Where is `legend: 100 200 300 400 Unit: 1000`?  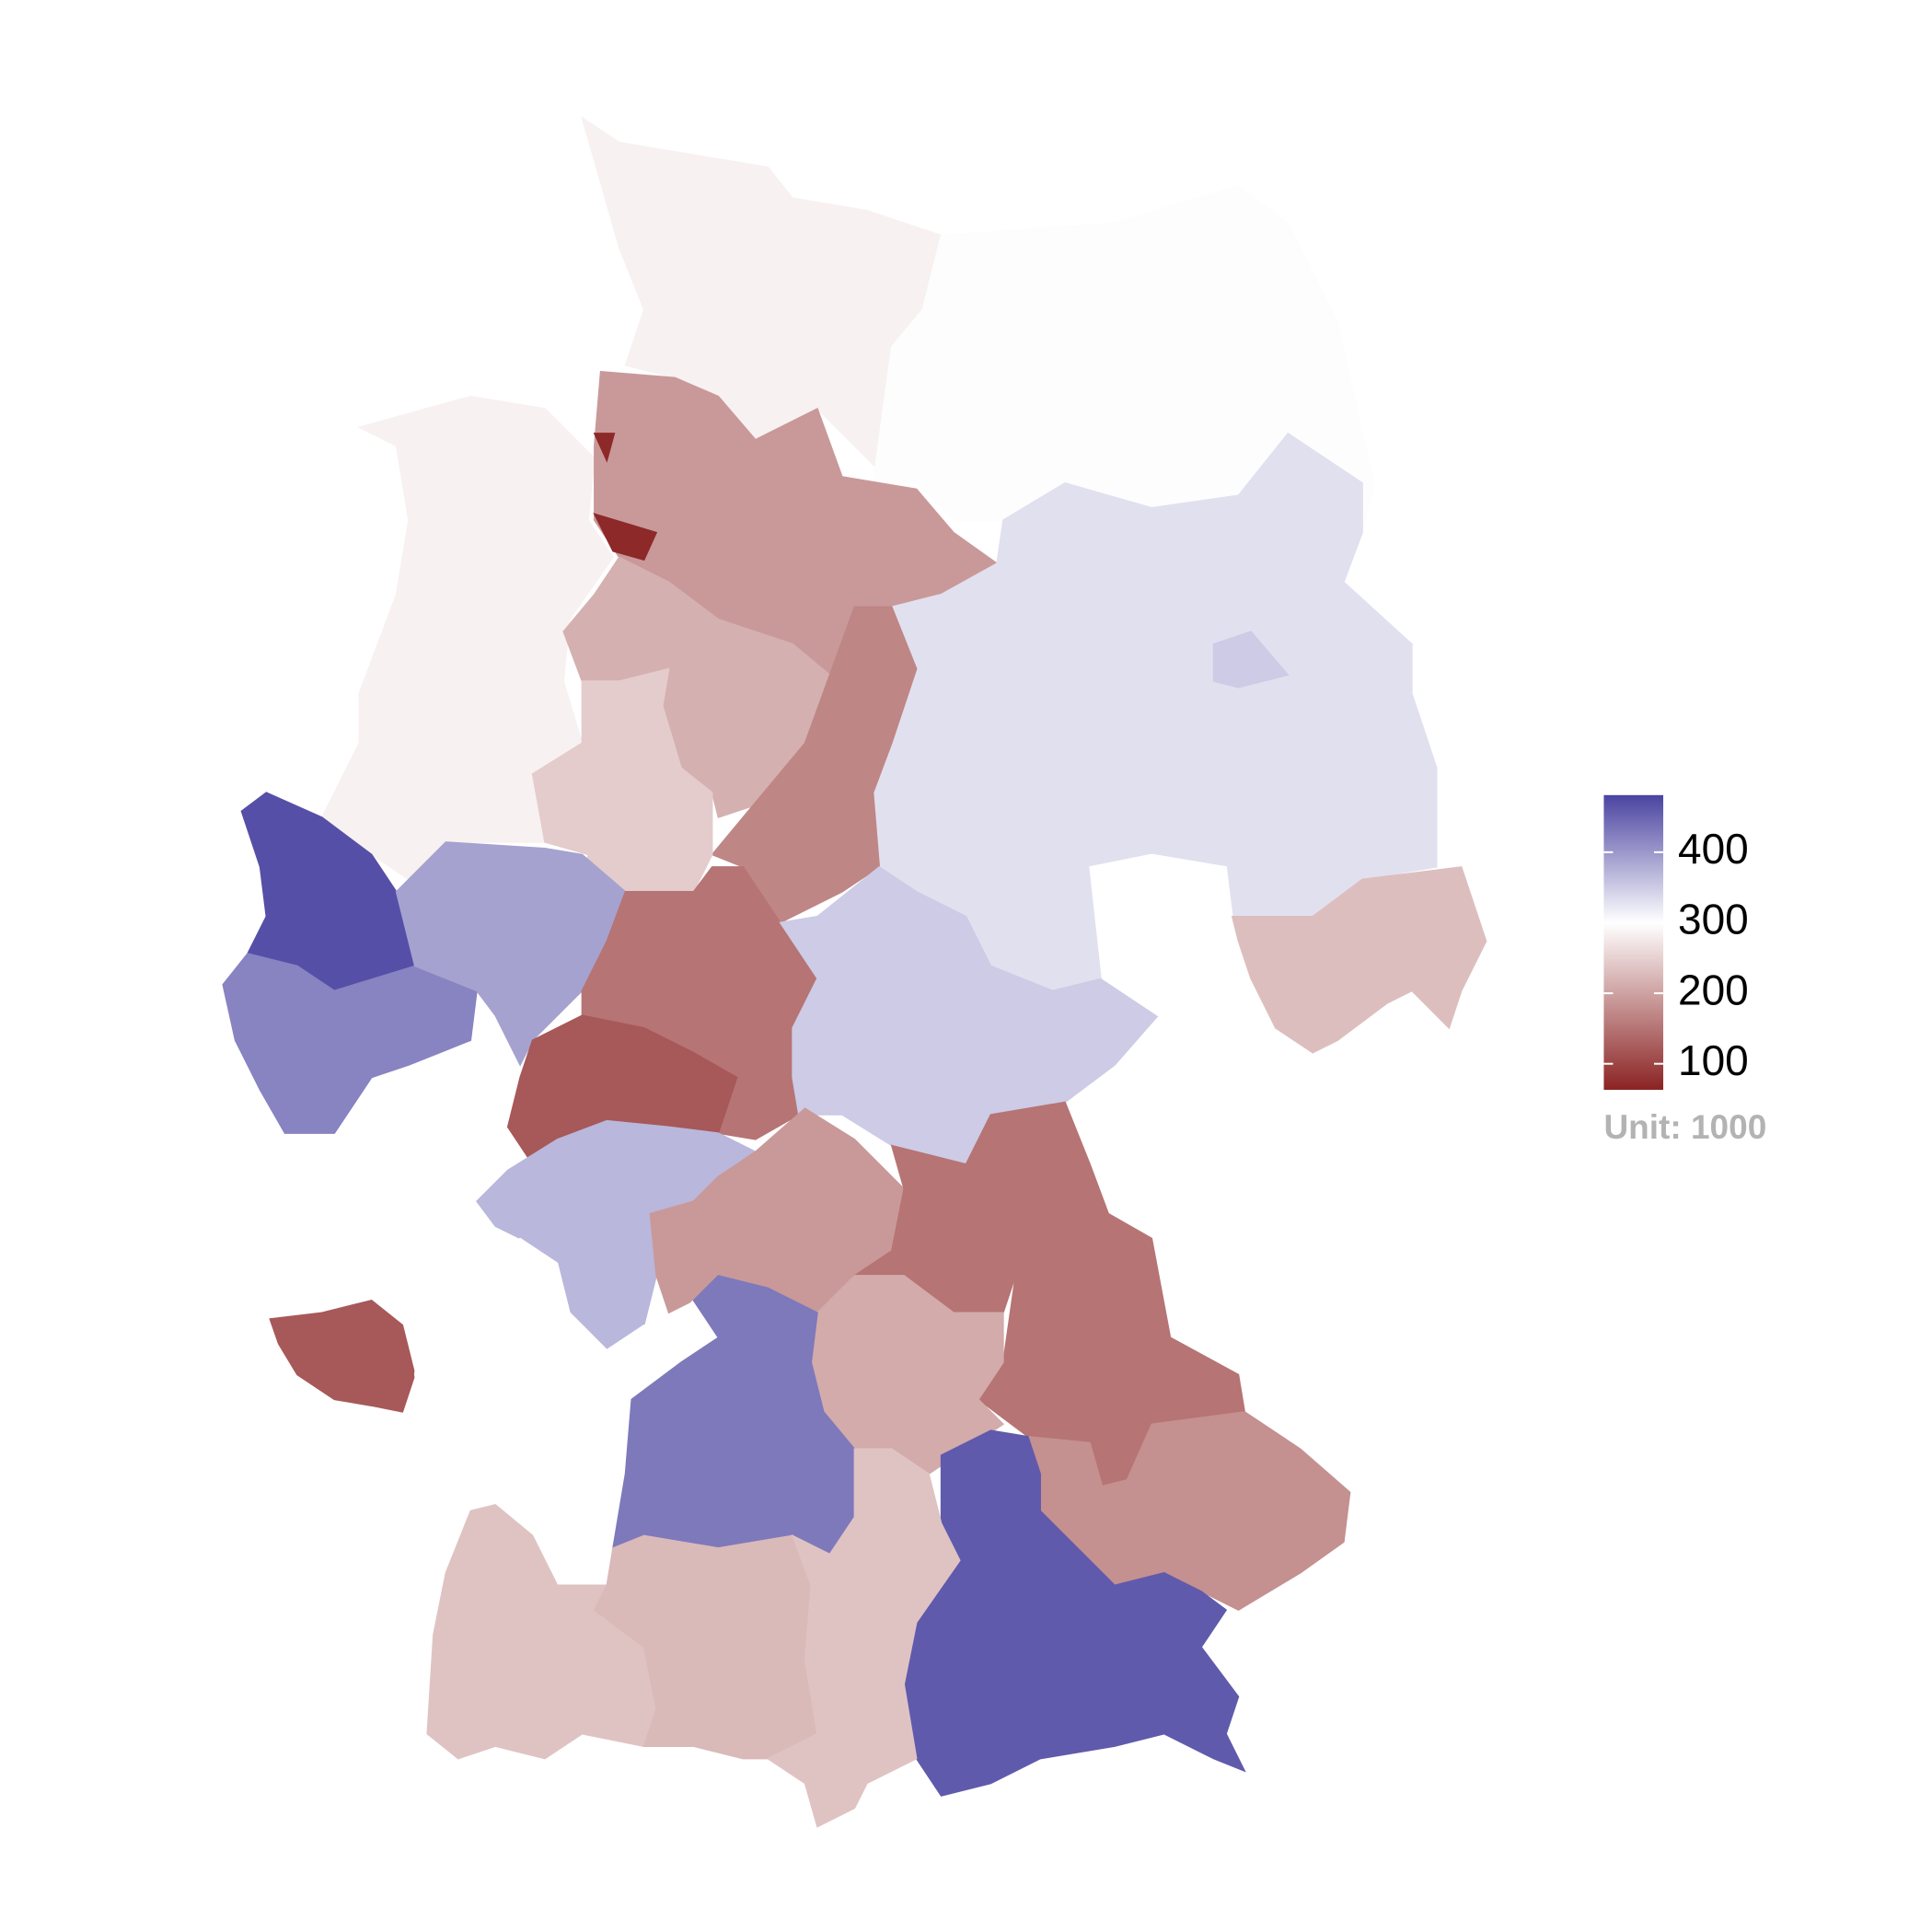
legend: 100 200 300 400 Unit: 1000 is located at coordinates (1685, 970).